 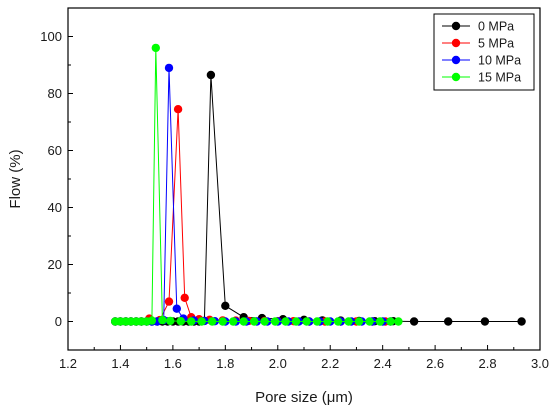 I want to click on y-tick-label: 20, so click(x=55, y=264).